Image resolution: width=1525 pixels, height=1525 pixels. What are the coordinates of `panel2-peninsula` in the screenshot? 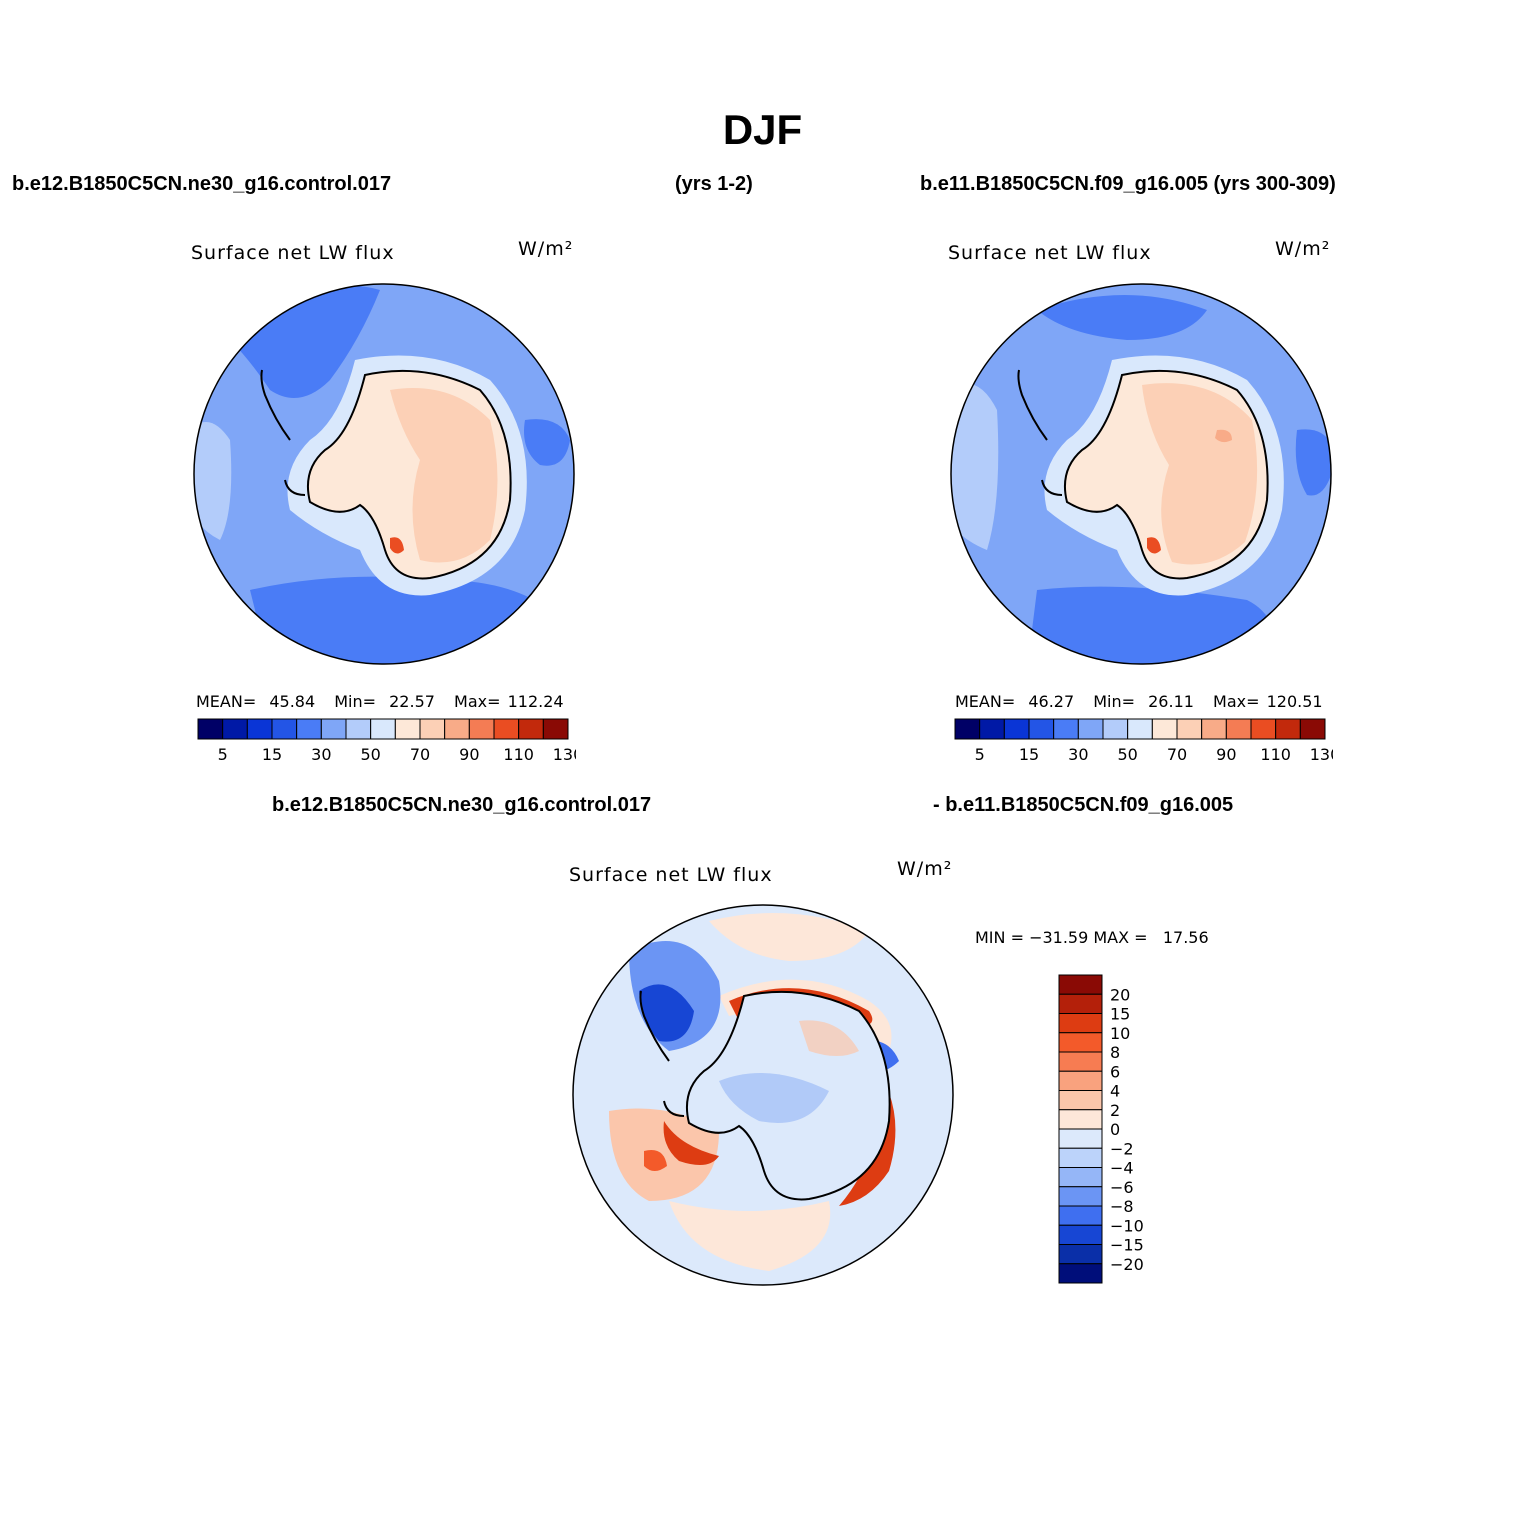 It's located at (1040, 432).